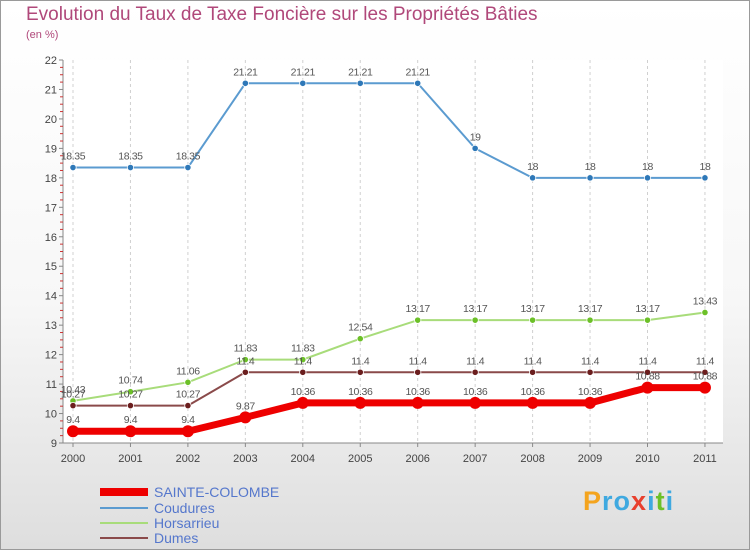 This screenshot has height=550, width=750. I want to click on x-tick-label: 2008, so click(532, 459).